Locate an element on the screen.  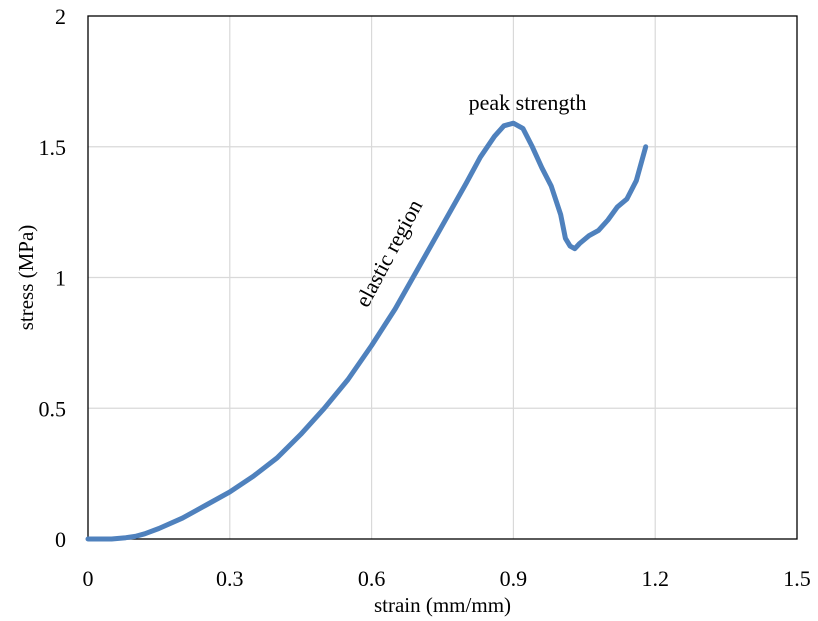
y-axis-title: stress (MPa) is located at coordinates (26, 278).